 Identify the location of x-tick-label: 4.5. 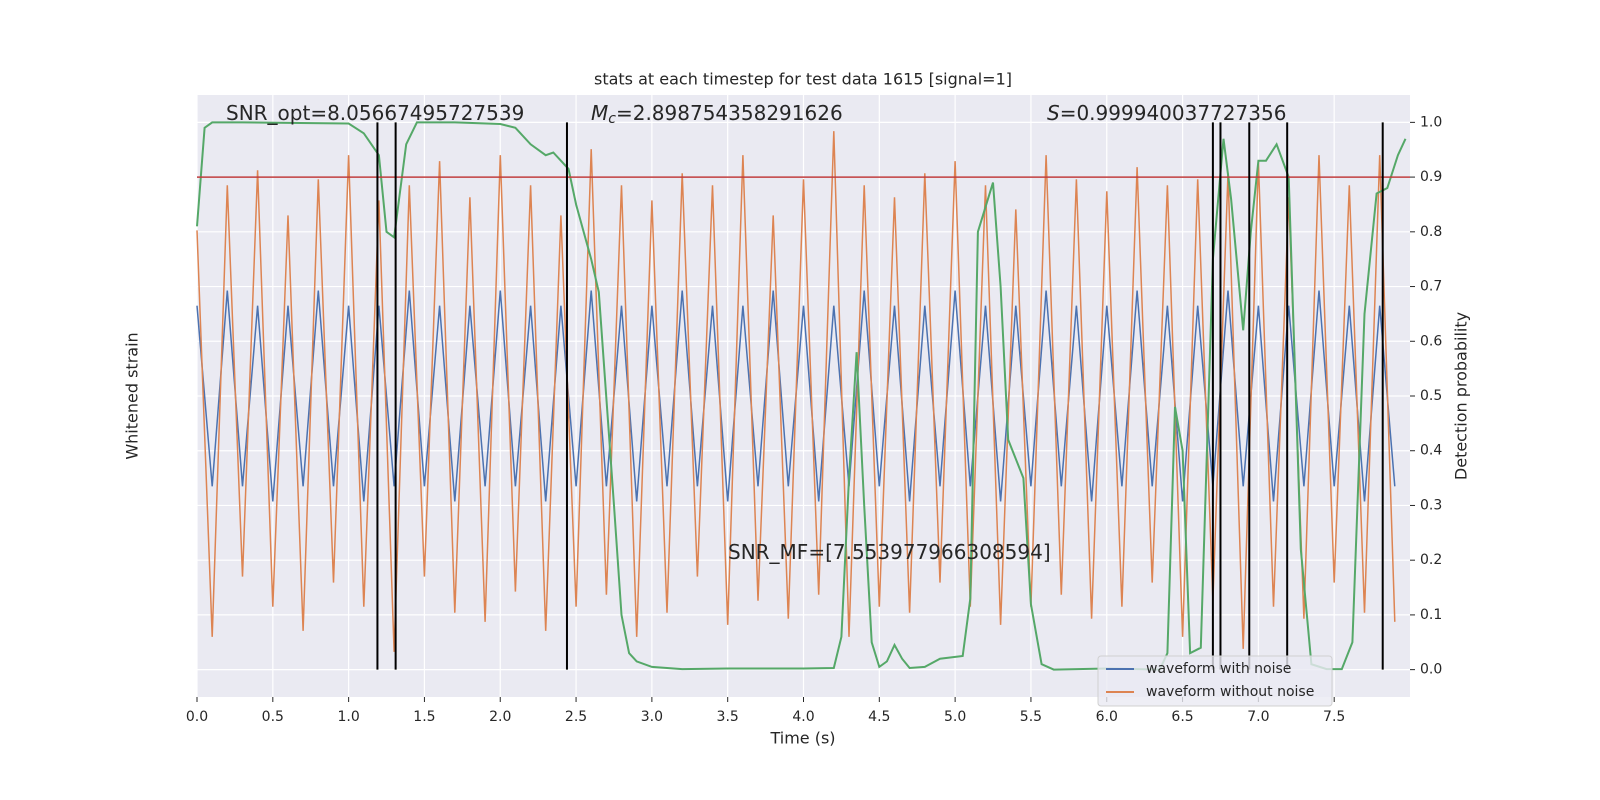
(879, 717).